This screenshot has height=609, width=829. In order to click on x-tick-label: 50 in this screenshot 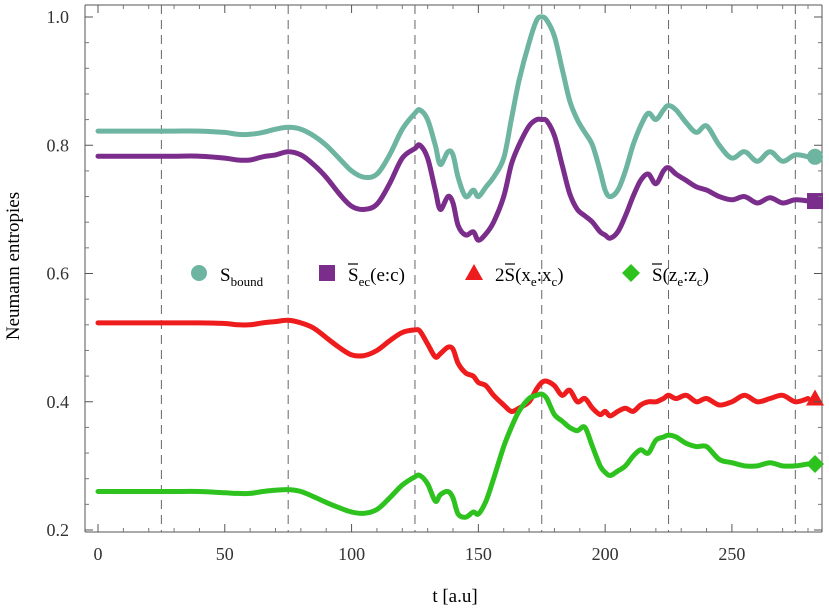, I will do `click(225, 554)`.